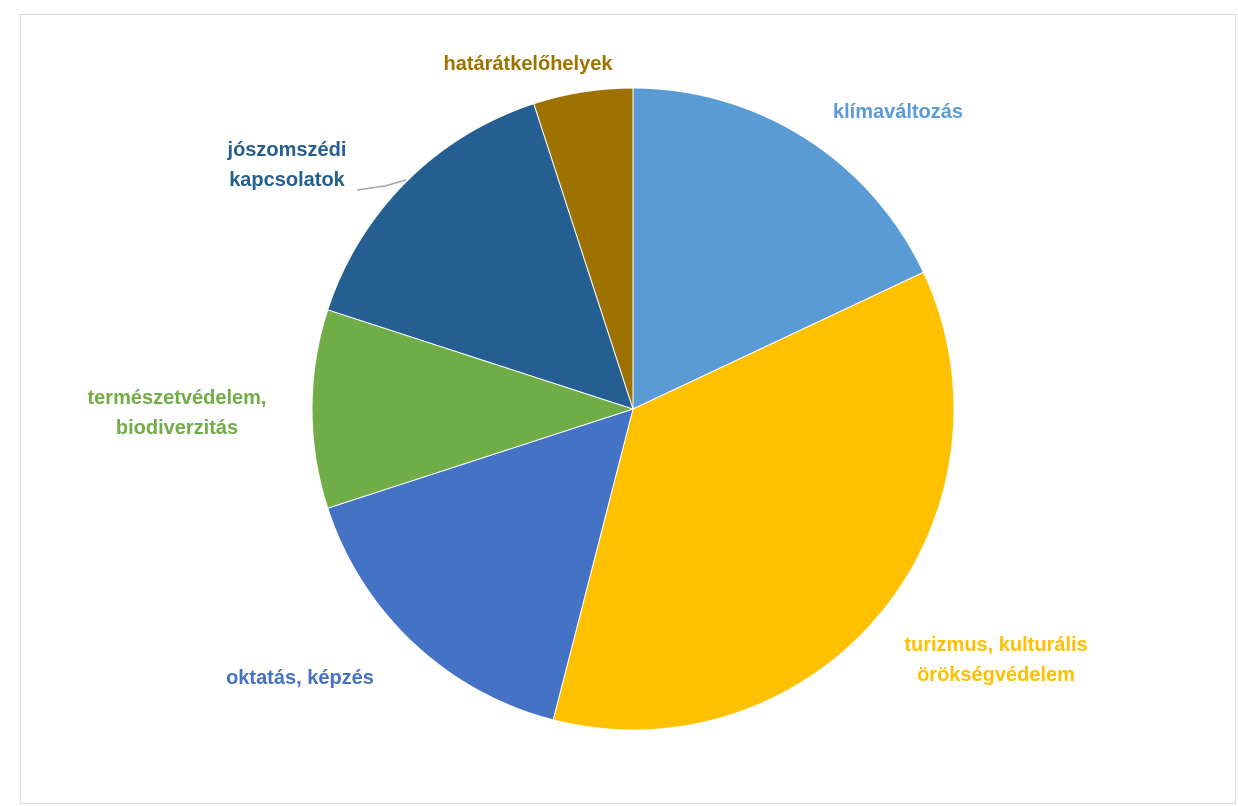 The width and height of the screenshot is (1238, 806). I want to click on slice-label-line: klímaváltozás, so click(898, 112).